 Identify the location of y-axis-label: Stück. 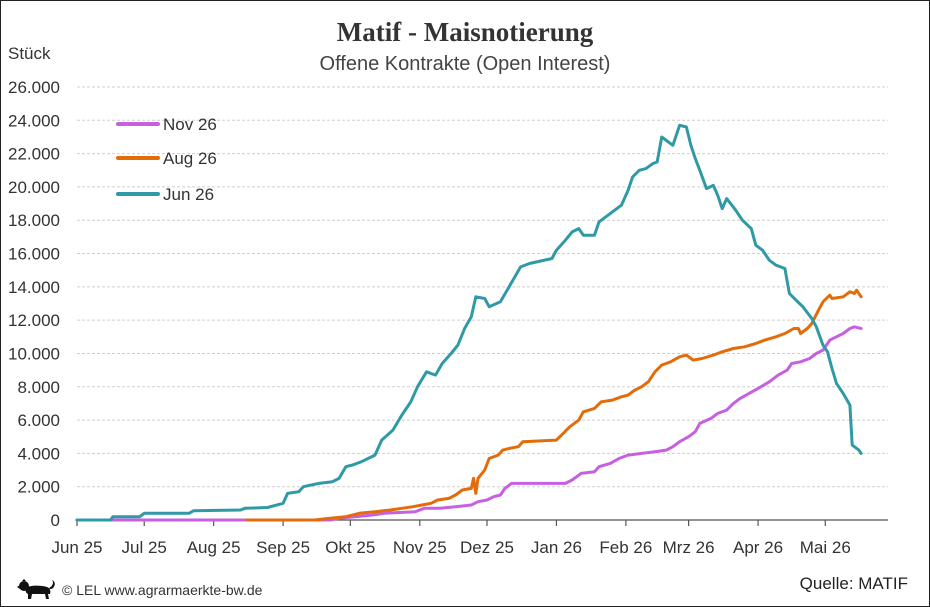
(29, 53).